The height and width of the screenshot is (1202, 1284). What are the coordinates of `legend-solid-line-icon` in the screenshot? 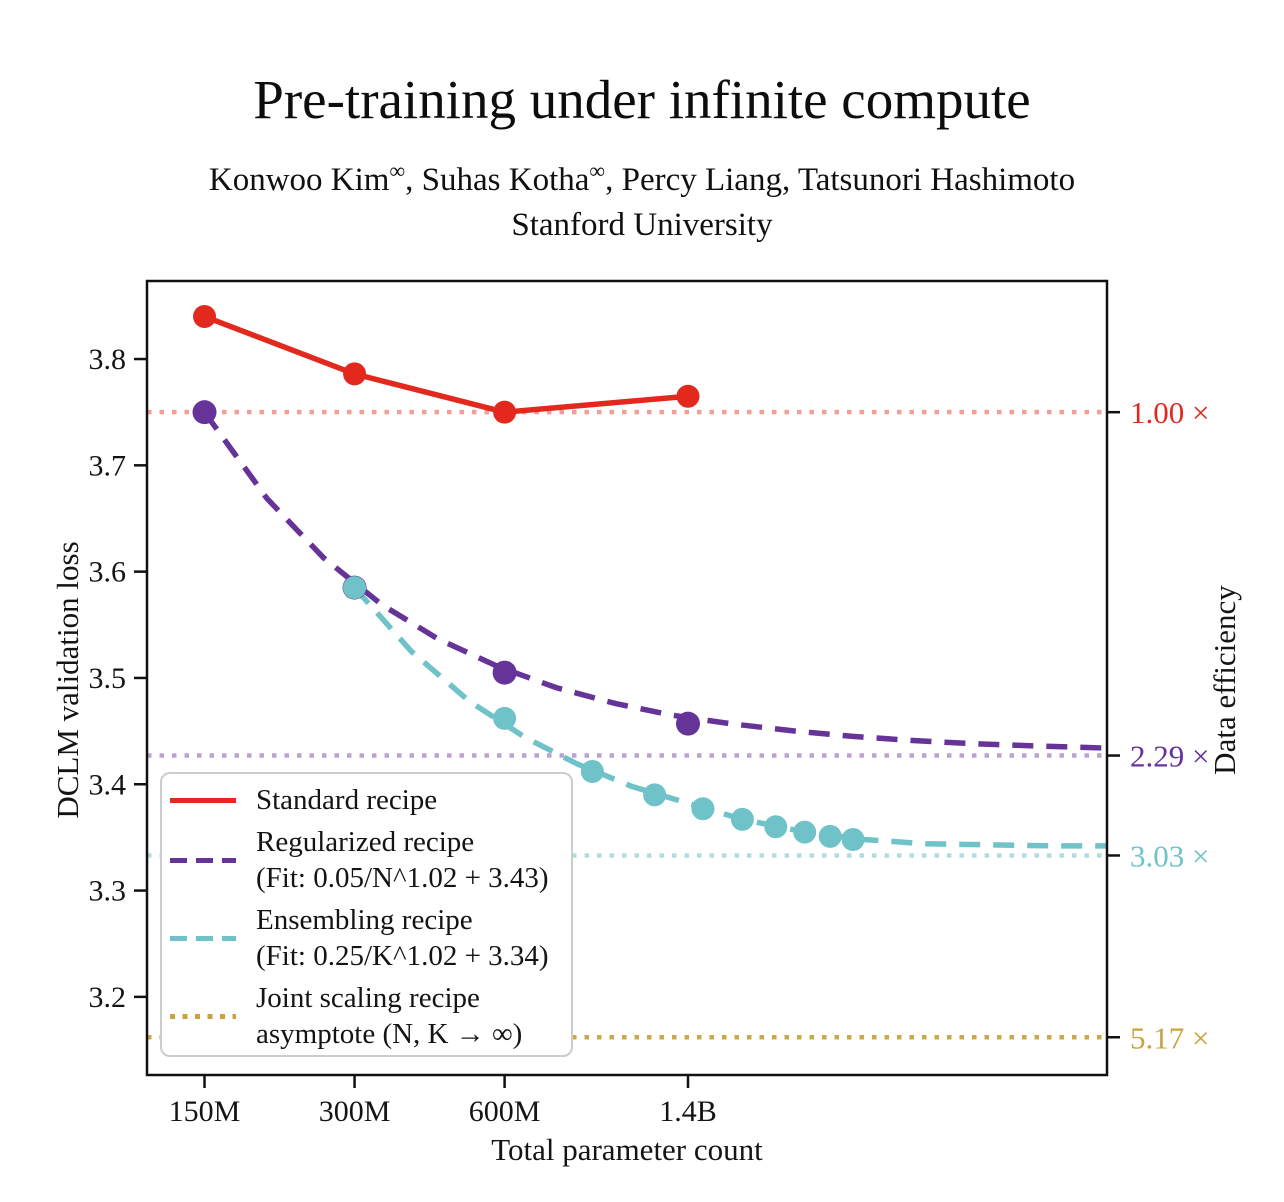 It's located at (203, 800).